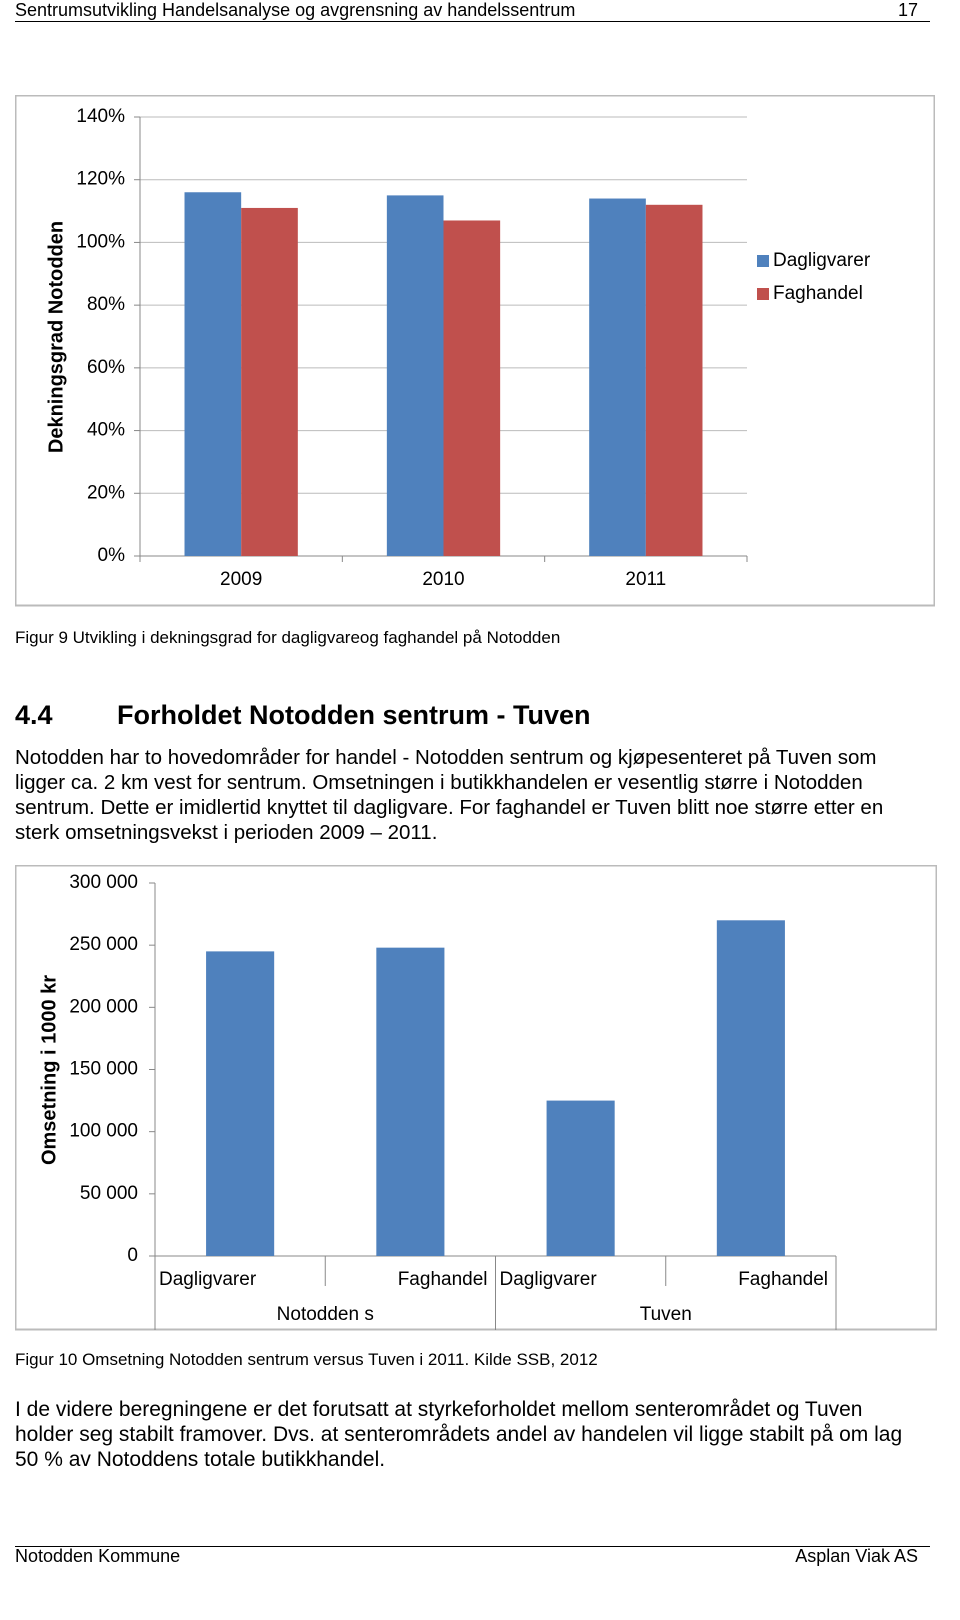 This screenshot has width=960, height=1620. Describe the element at coordinates (103, 944) in the screenshot. I see `y-tick-label: 250 000` at that location.